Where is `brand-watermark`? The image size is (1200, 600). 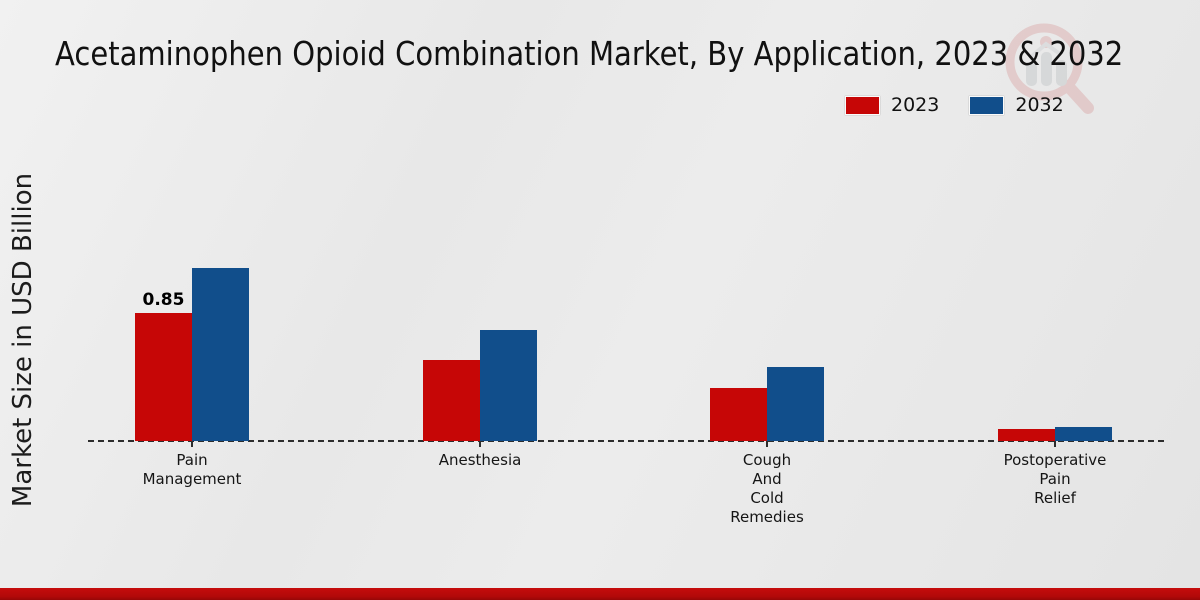 brand-watermark is located at coordinates (1048, 72).